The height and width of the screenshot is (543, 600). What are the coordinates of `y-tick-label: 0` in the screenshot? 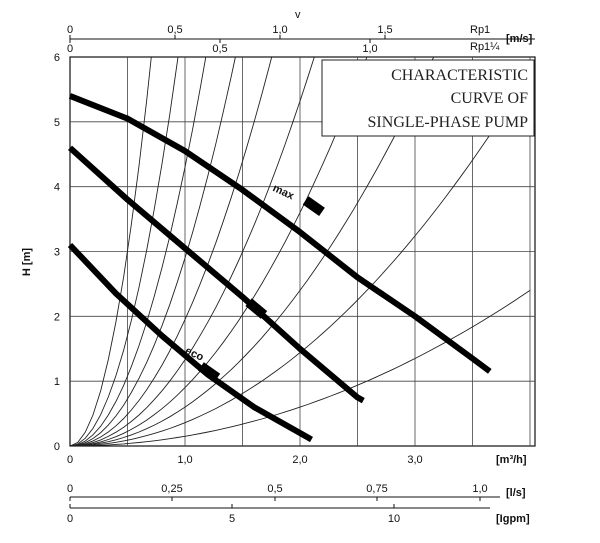 It's located at (57, 447).